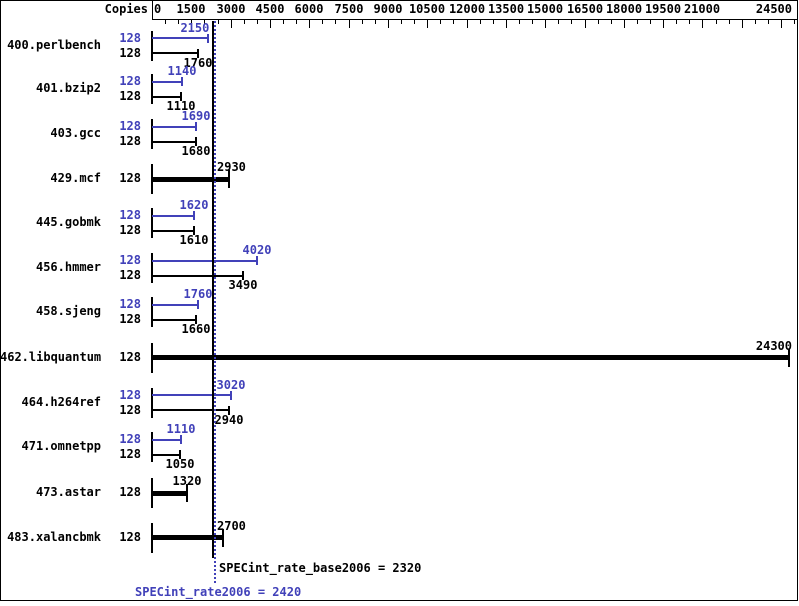  I want to click on peak-value-label: 1140, so click(182, 71).